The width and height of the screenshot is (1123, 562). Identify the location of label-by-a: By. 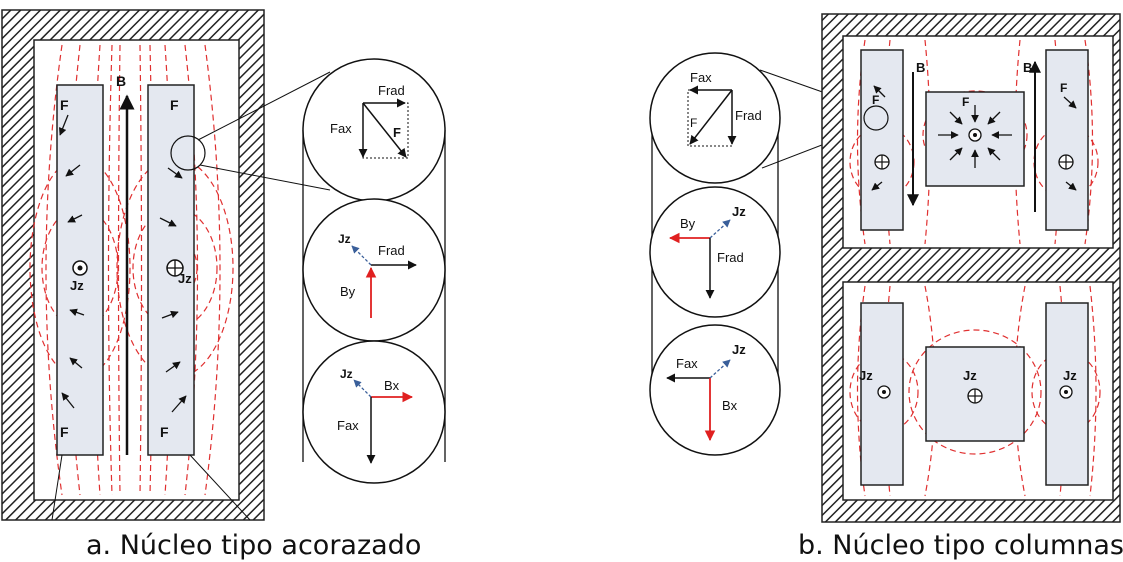
(348, 291).